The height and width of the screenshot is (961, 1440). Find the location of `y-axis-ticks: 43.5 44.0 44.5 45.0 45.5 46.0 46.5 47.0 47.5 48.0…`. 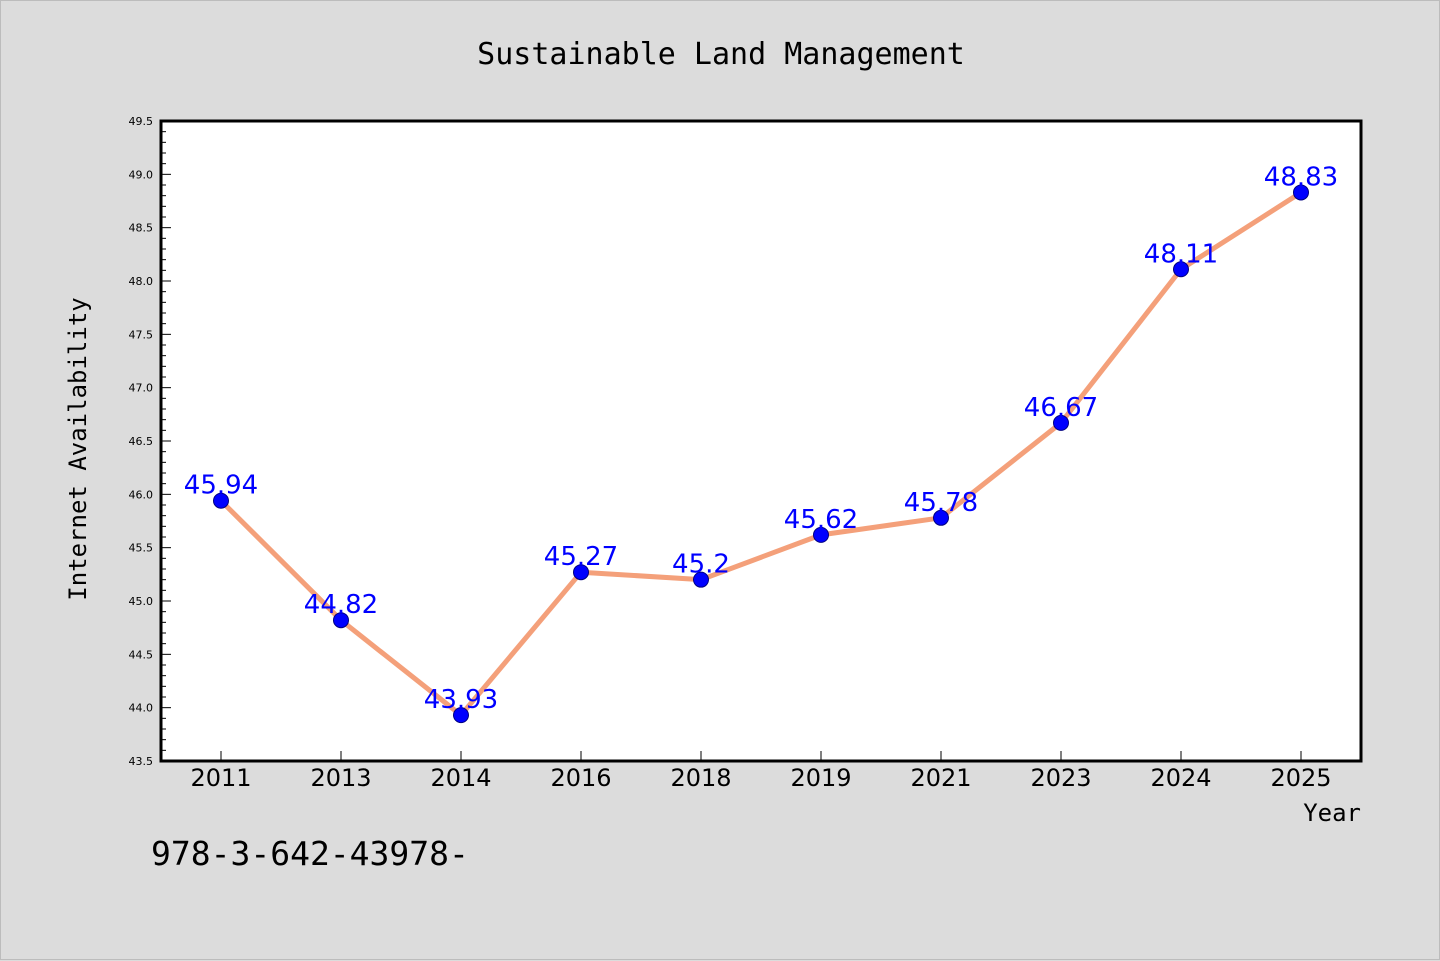

y-axis-ticks: 43.5 44.0 44.5 45.0 45.5 46.0 46.5 47.0 47.5 48.0… is located at coordinates (150, 441).